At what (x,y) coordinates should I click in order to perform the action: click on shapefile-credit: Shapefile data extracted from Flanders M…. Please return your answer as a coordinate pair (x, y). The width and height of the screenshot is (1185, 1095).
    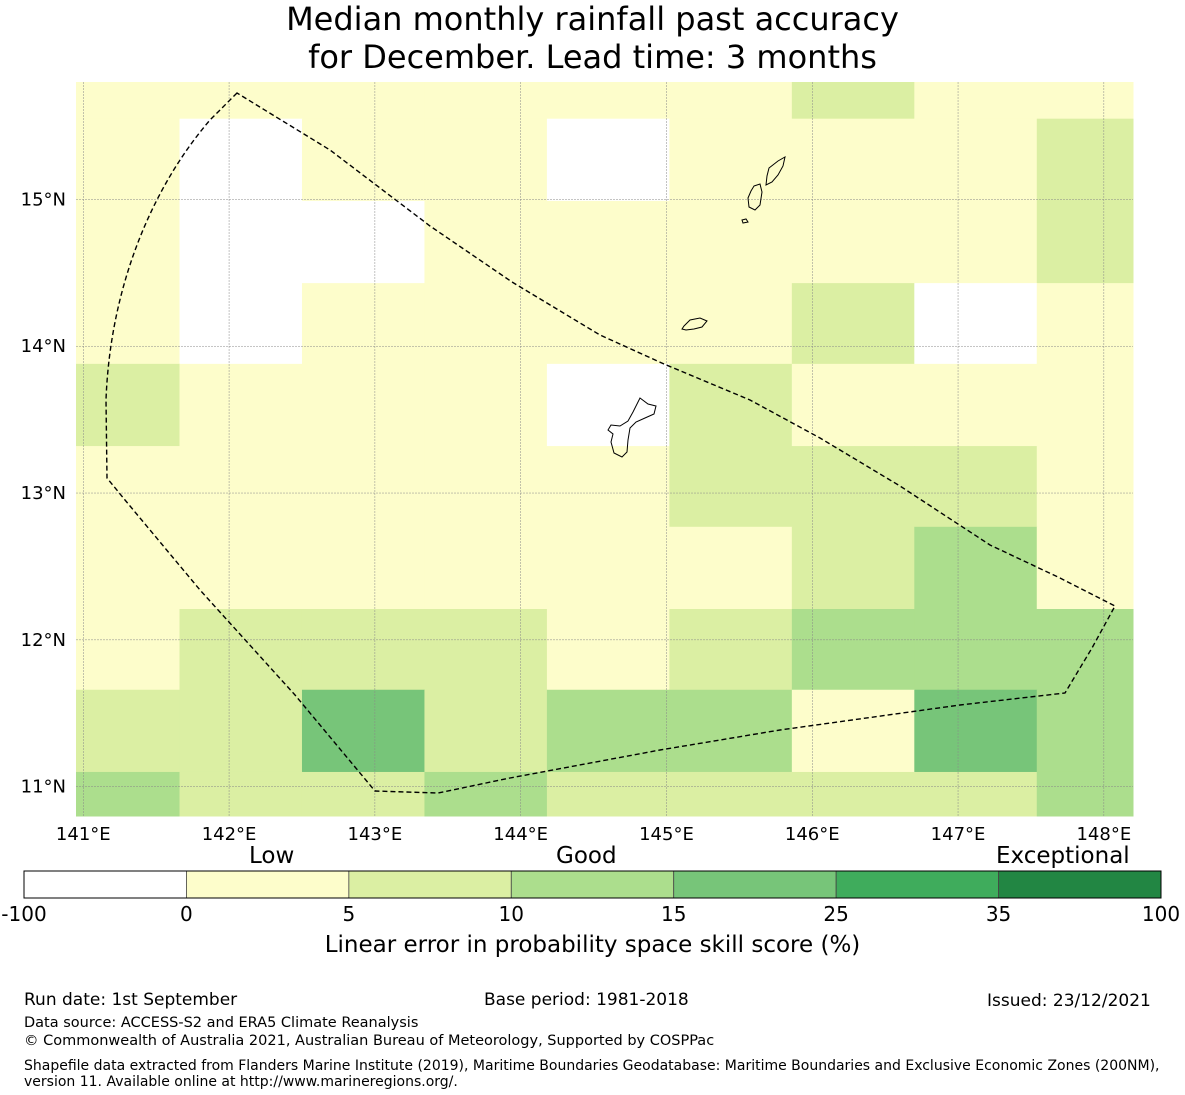
    Looking at the image, I should click on (592, 1074).